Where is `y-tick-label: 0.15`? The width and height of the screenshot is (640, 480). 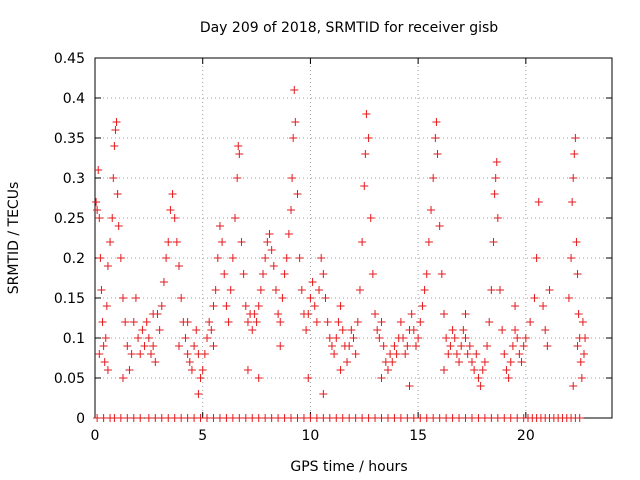 y-tick-label: 0.15 is located at coordinates (69, 299).